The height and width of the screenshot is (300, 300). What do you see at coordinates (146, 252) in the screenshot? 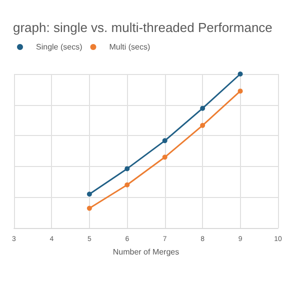
I see `x-axis-title: Number of Merges` at bounding box center [146, 252].